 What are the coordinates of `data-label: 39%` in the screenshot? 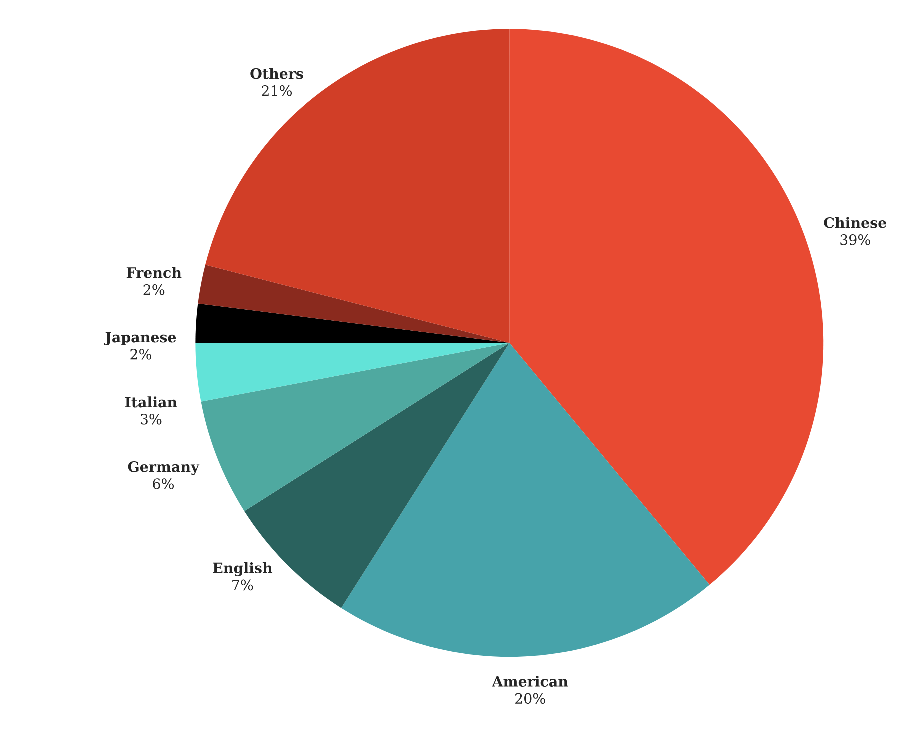 It's located at (855, 240).